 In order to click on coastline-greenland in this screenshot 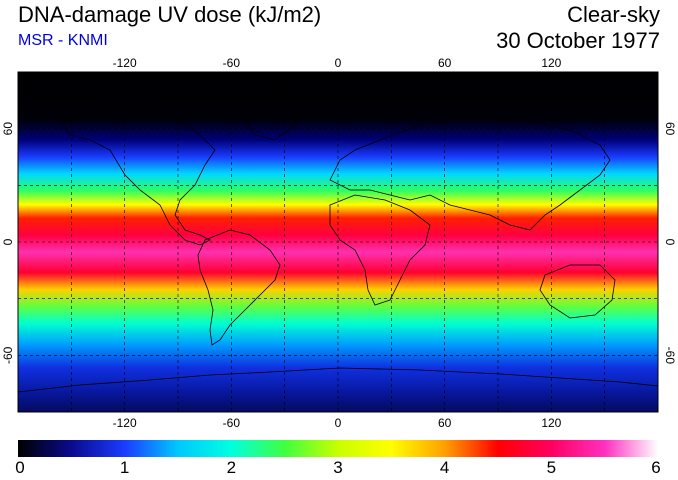, I will do `click(270, 115)`.